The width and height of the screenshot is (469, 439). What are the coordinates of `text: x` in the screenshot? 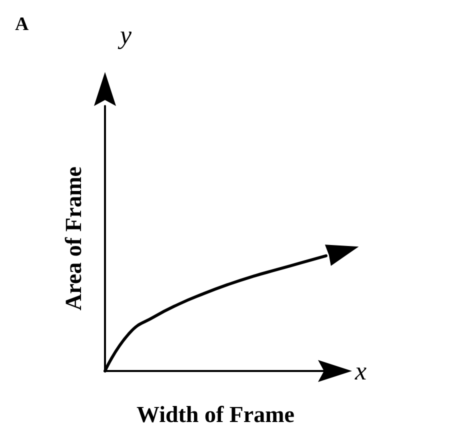 It's located at (360, 371).